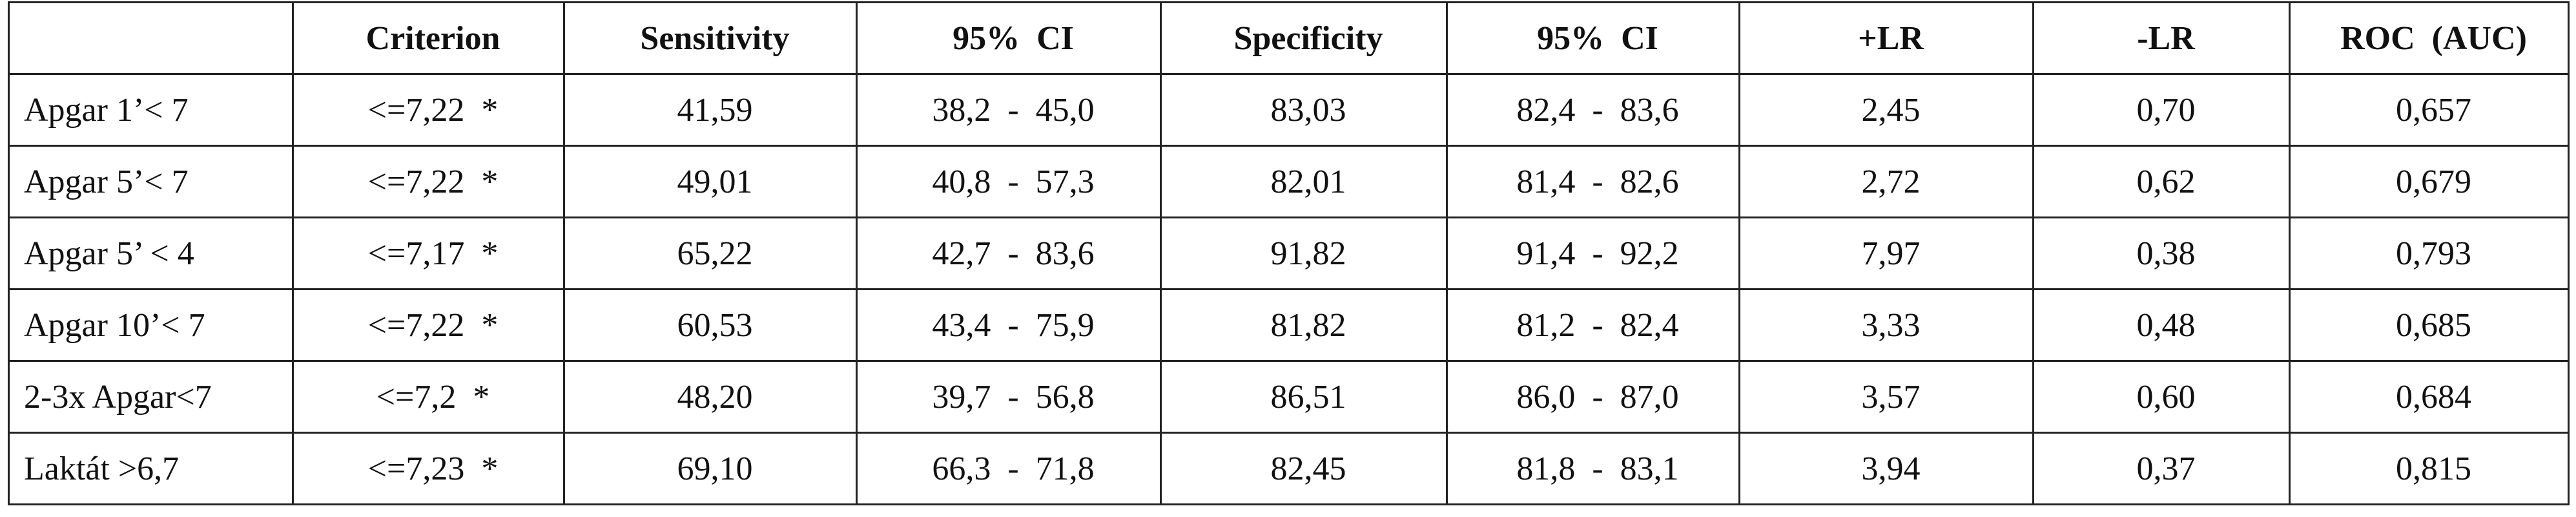  Describe the element at coordinates (2161, 110) in the screenshot. I see `table-cell: 0,70` at that location.